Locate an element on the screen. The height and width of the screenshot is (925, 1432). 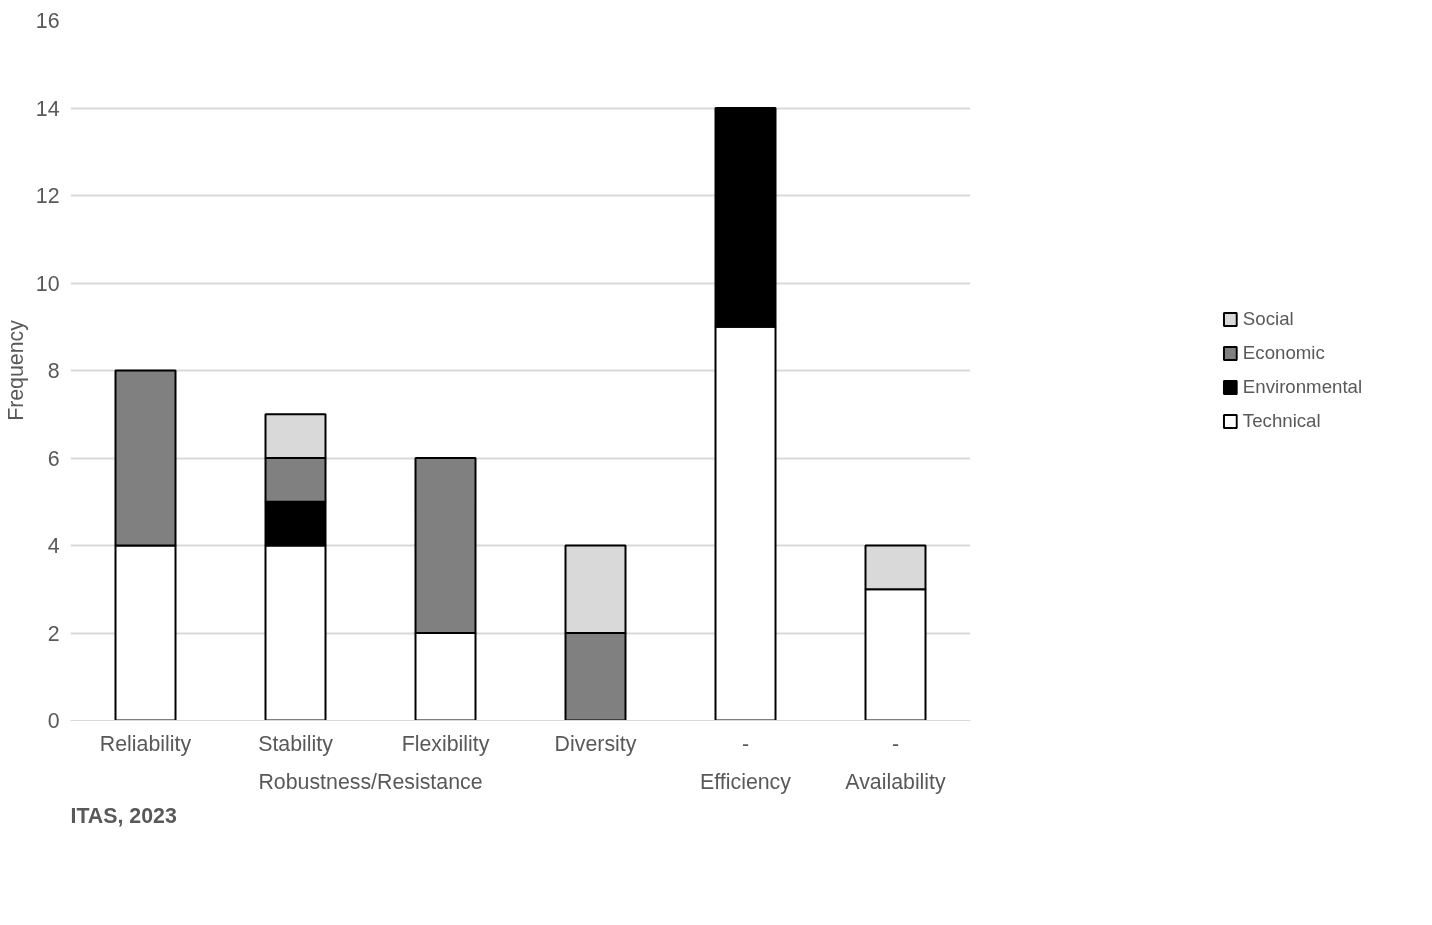
legend-label: Social is located at coordinates (1268, 319).